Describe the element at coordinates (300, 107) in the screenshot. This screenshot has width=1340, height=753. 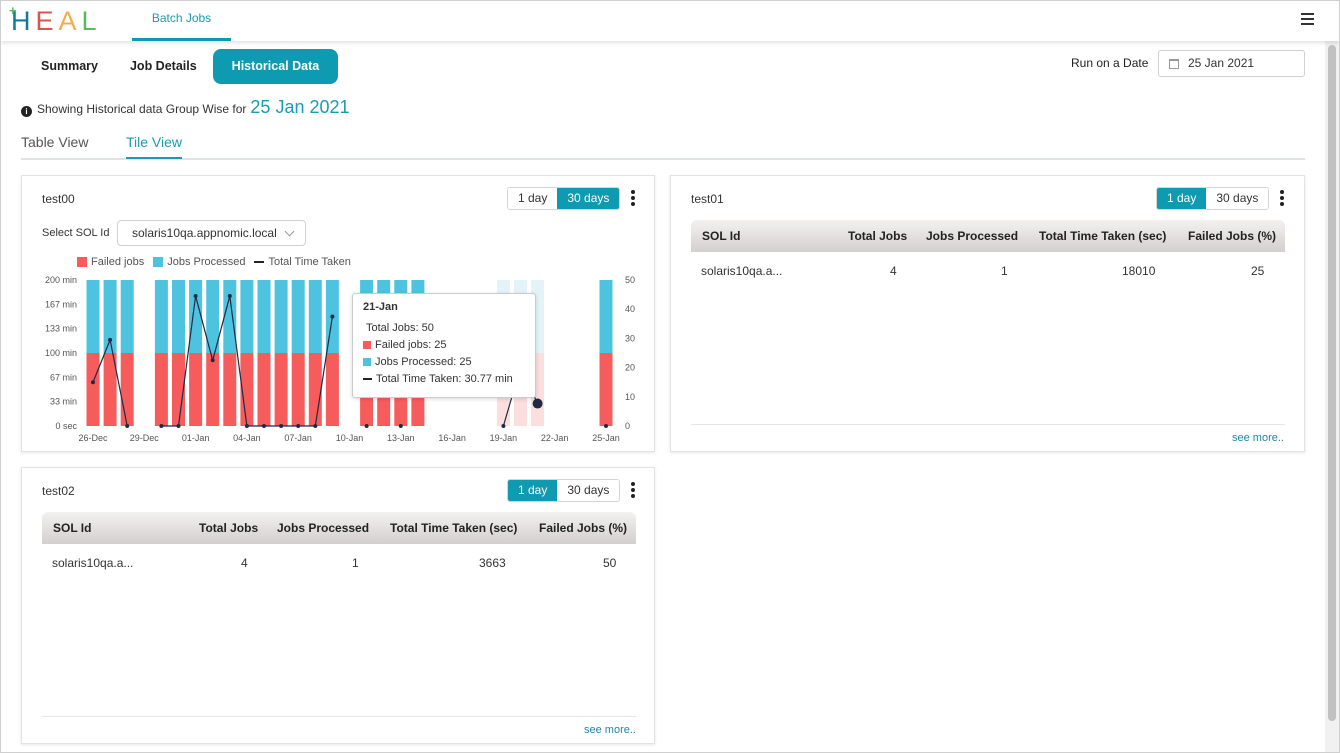
I see `info-date: 25 Jan 2021` at that location.